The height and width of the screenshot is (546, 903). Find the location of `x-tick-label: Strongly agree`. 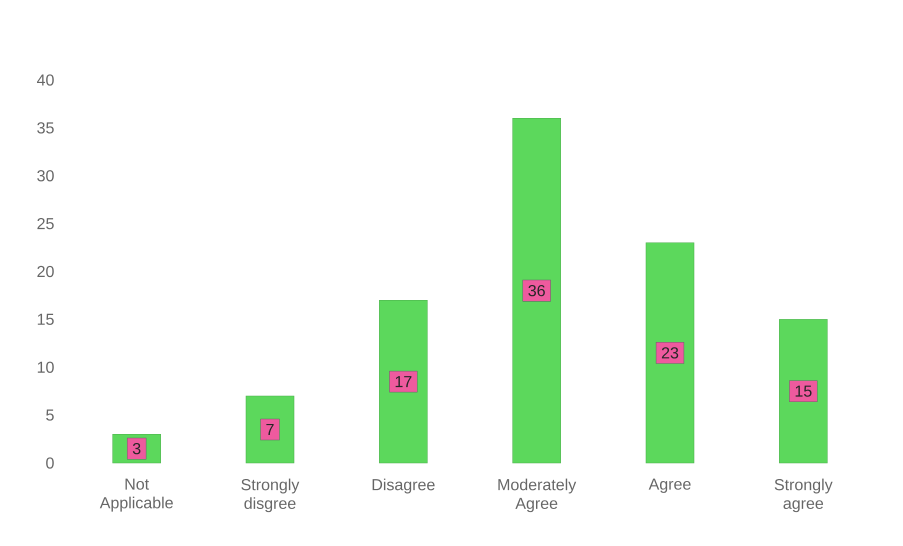

x-tick-label: Strongly agree is located at coordinates (803, 495).